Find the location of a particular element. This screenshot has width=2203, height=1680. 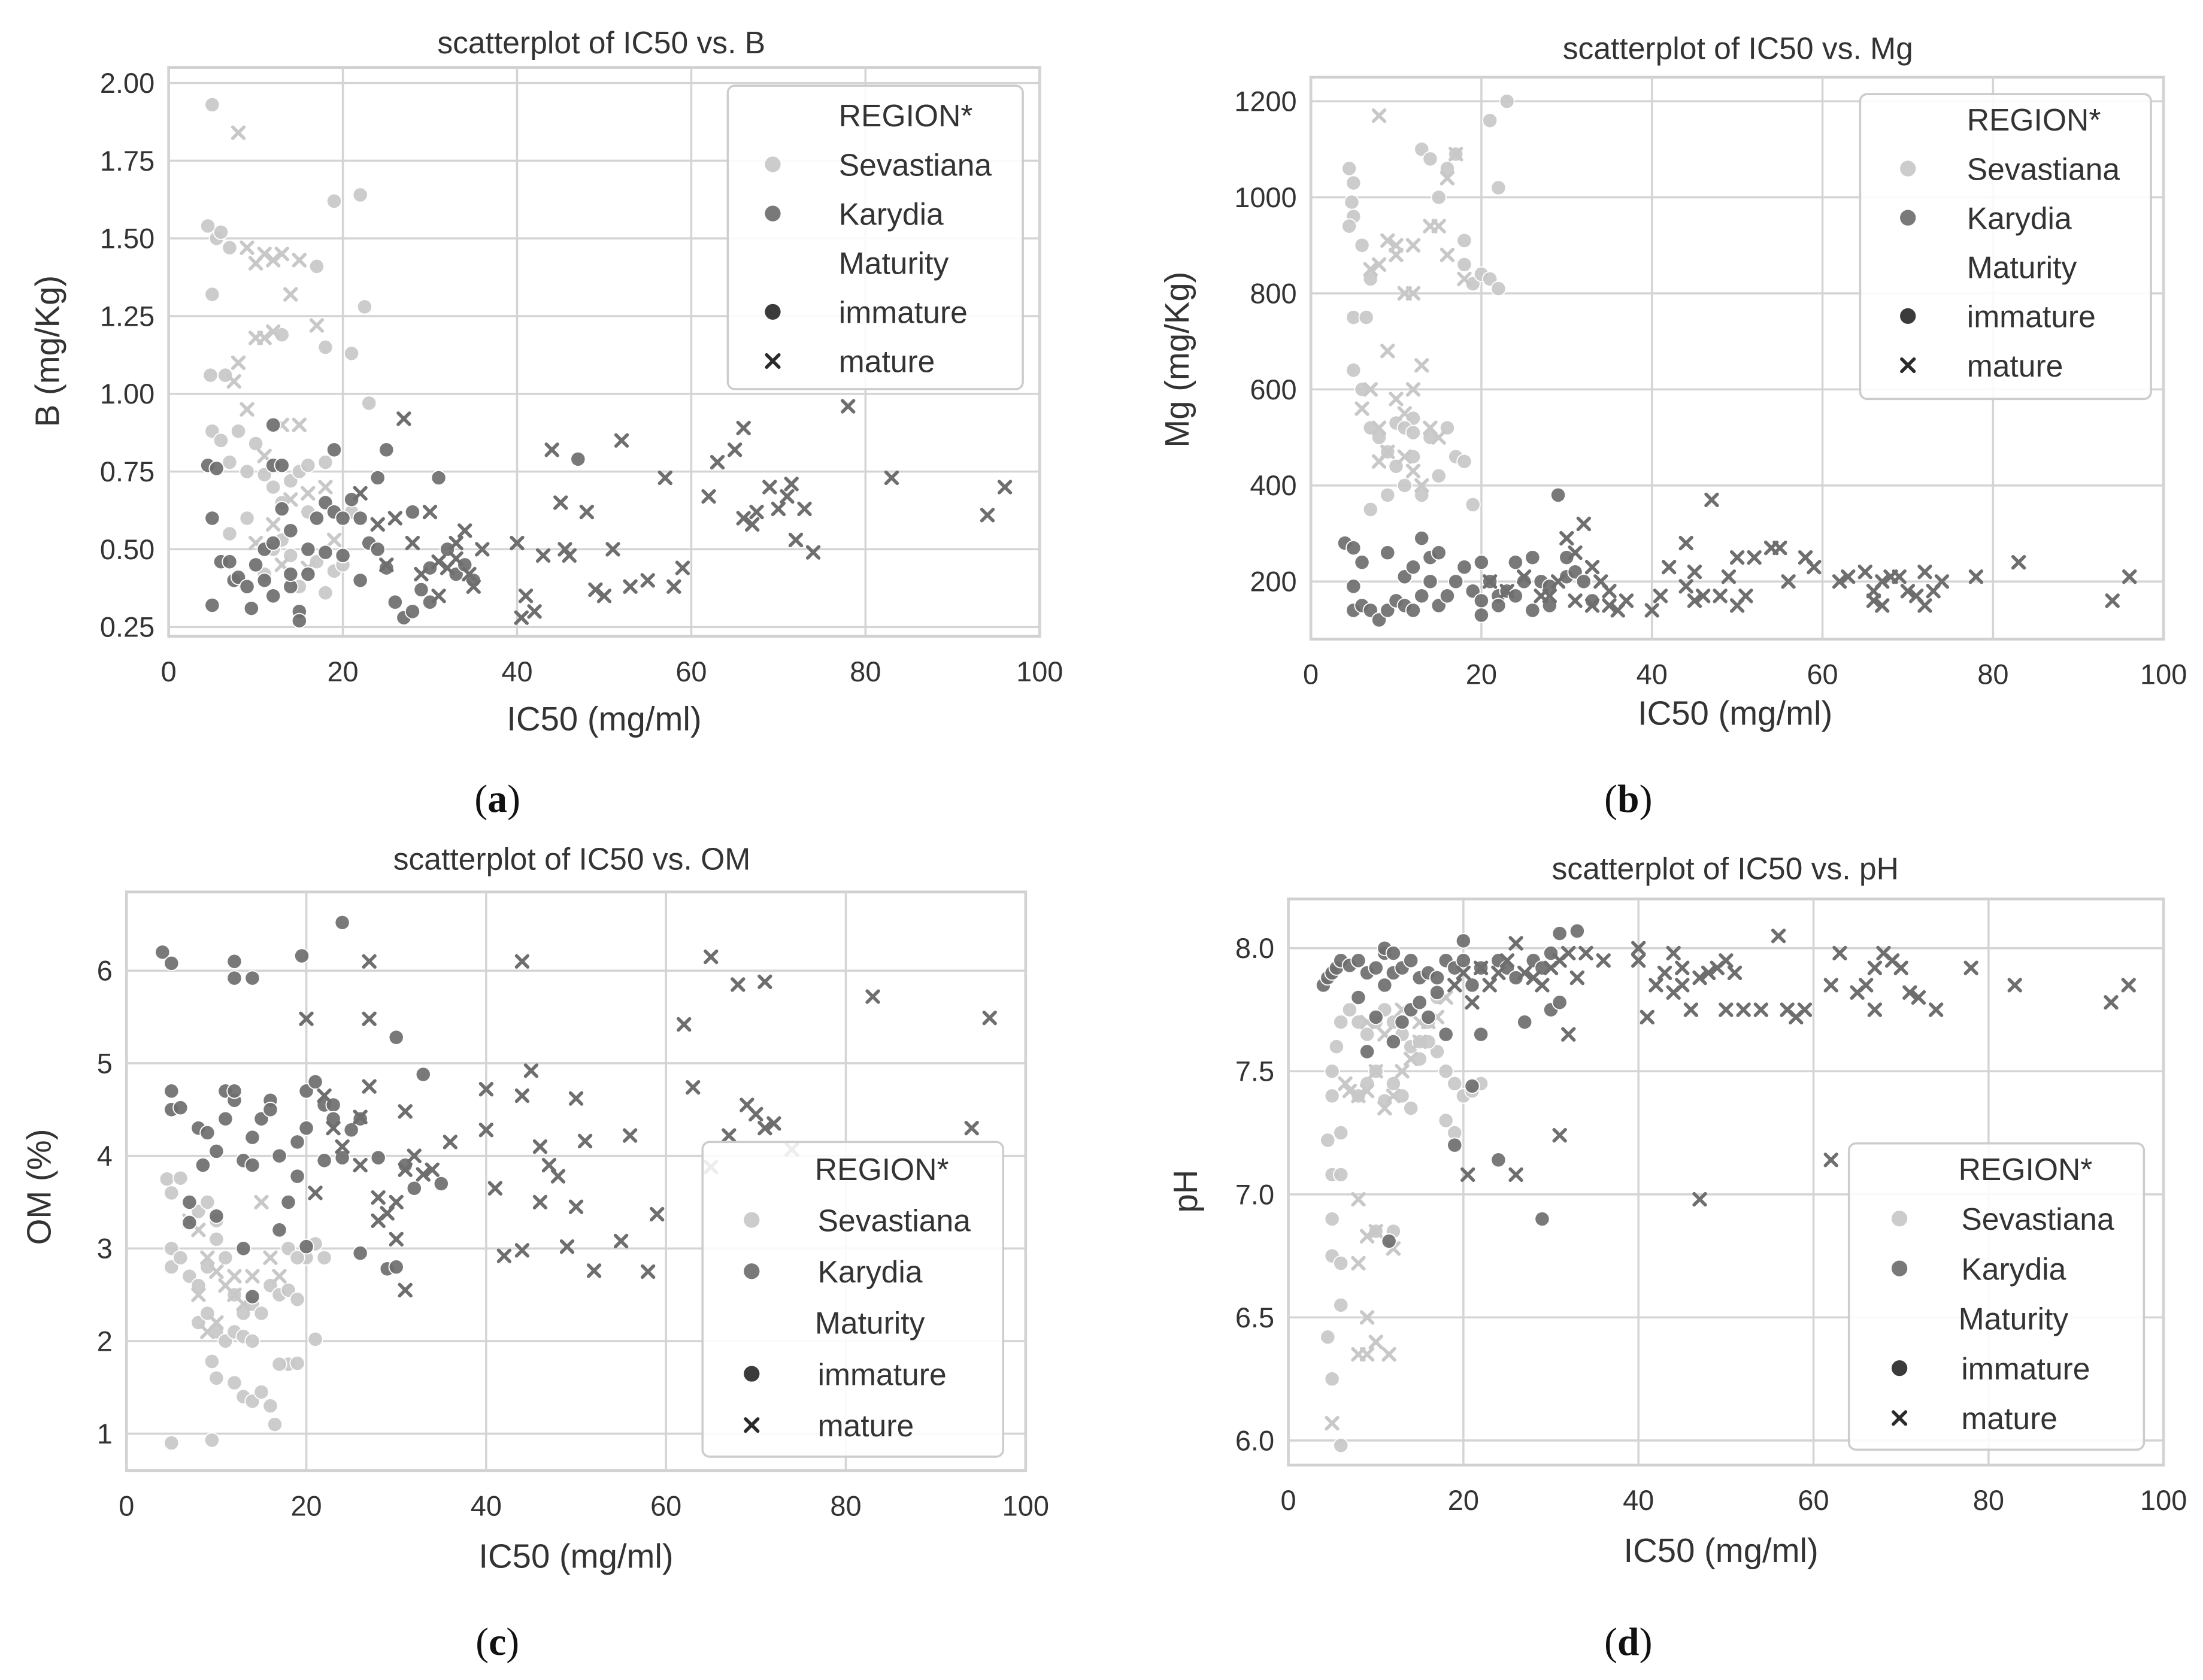

panel-letter-a: a is located at coordinates (497, 799).